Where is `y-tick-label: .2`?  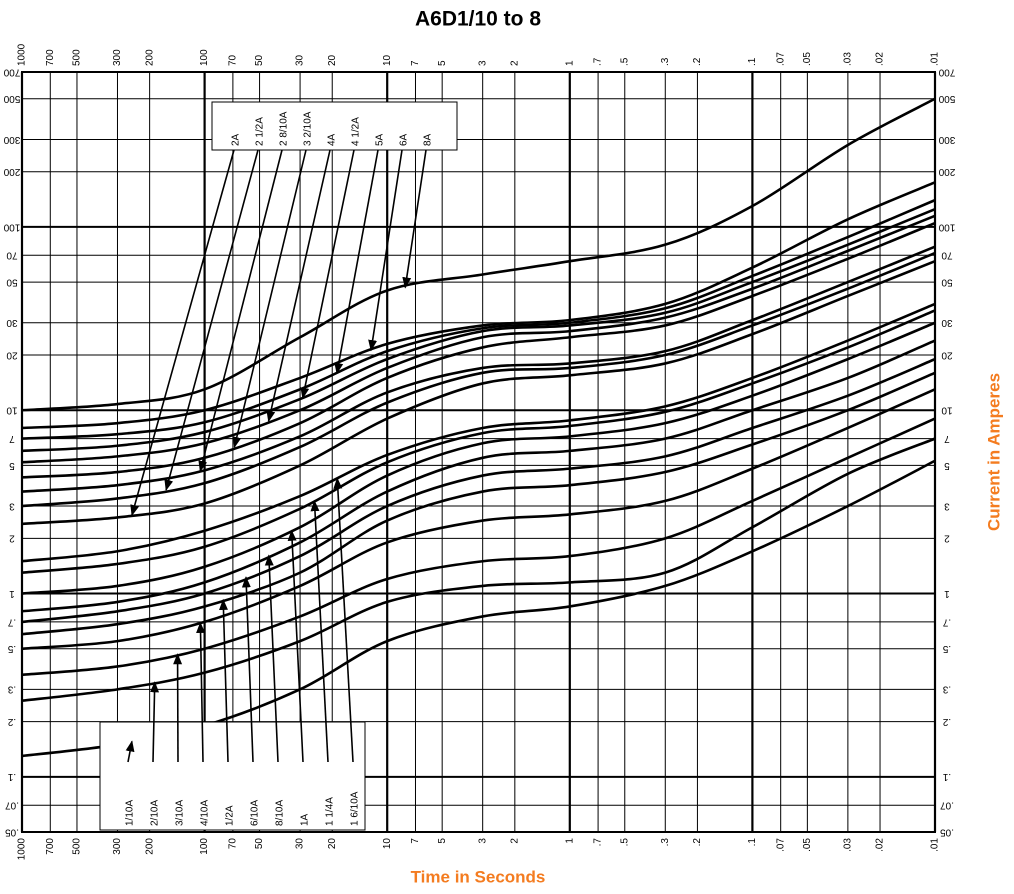 y-tick-label: .2 is located at coordinates (946, 721).